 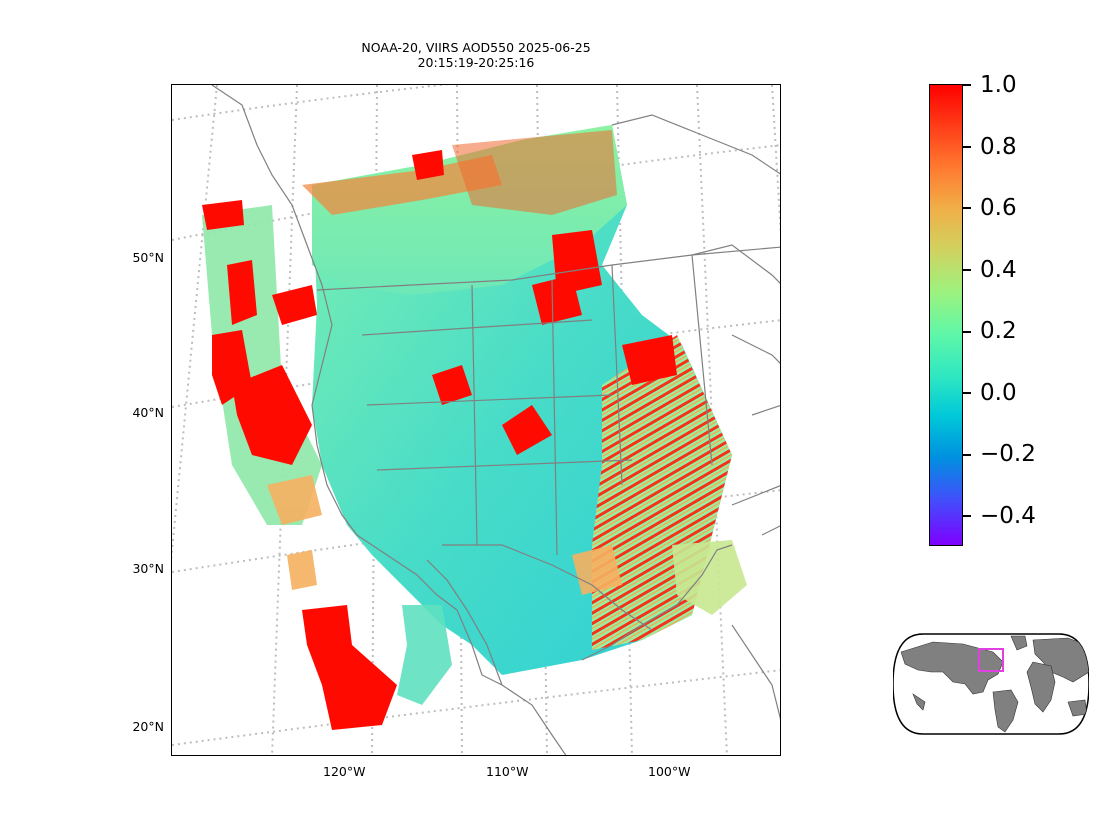 I want to click on us-mexico-border, so click(x=547, y=587).